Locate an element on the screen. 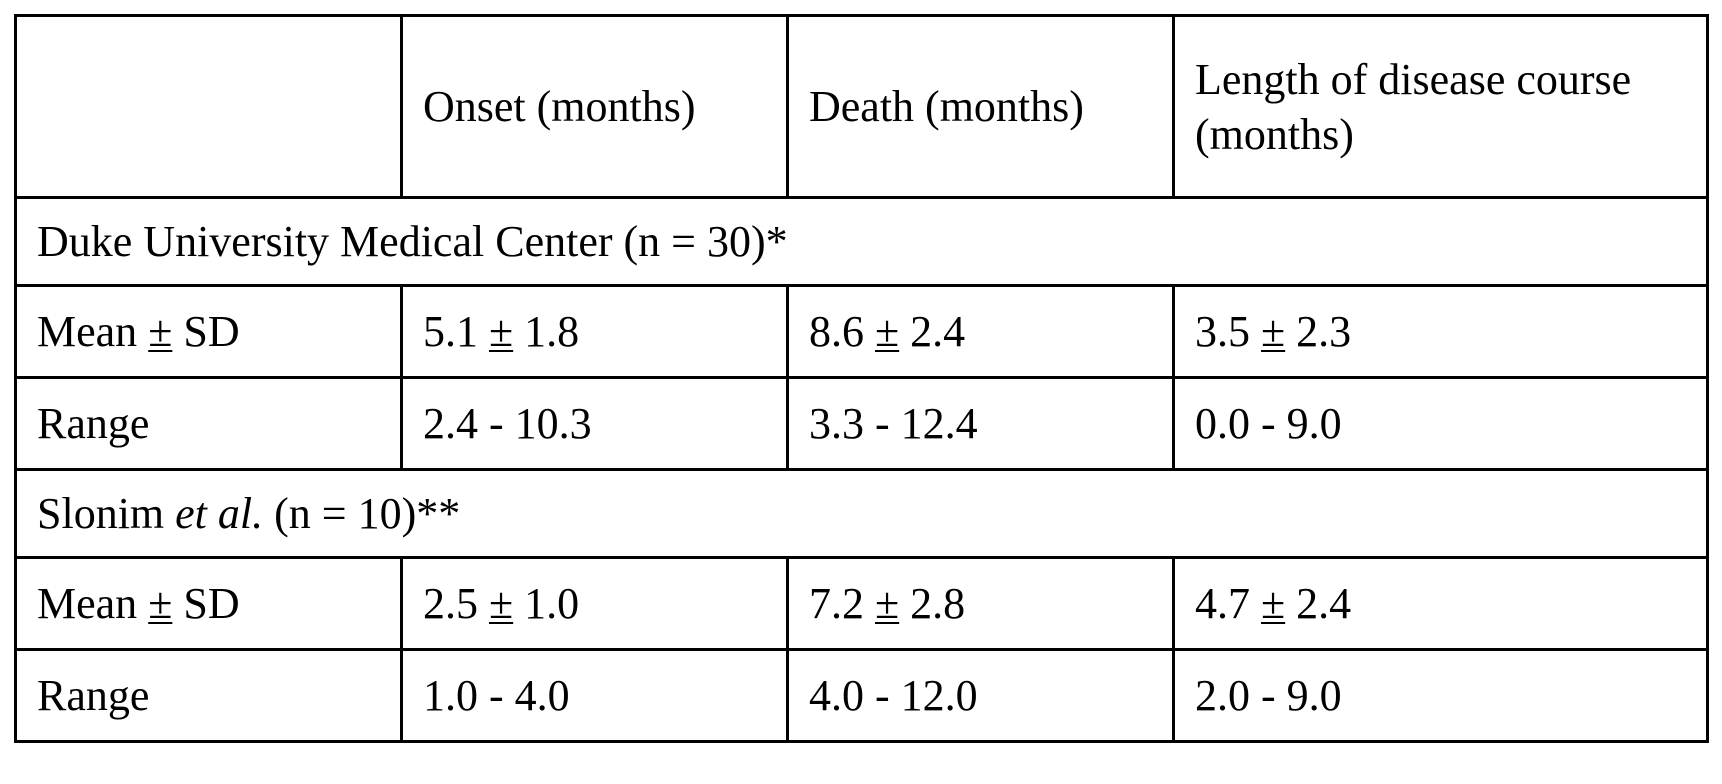 This screenshot has width=1722, height=784. header-death: Death (months) is located at coordinates (980, 106).